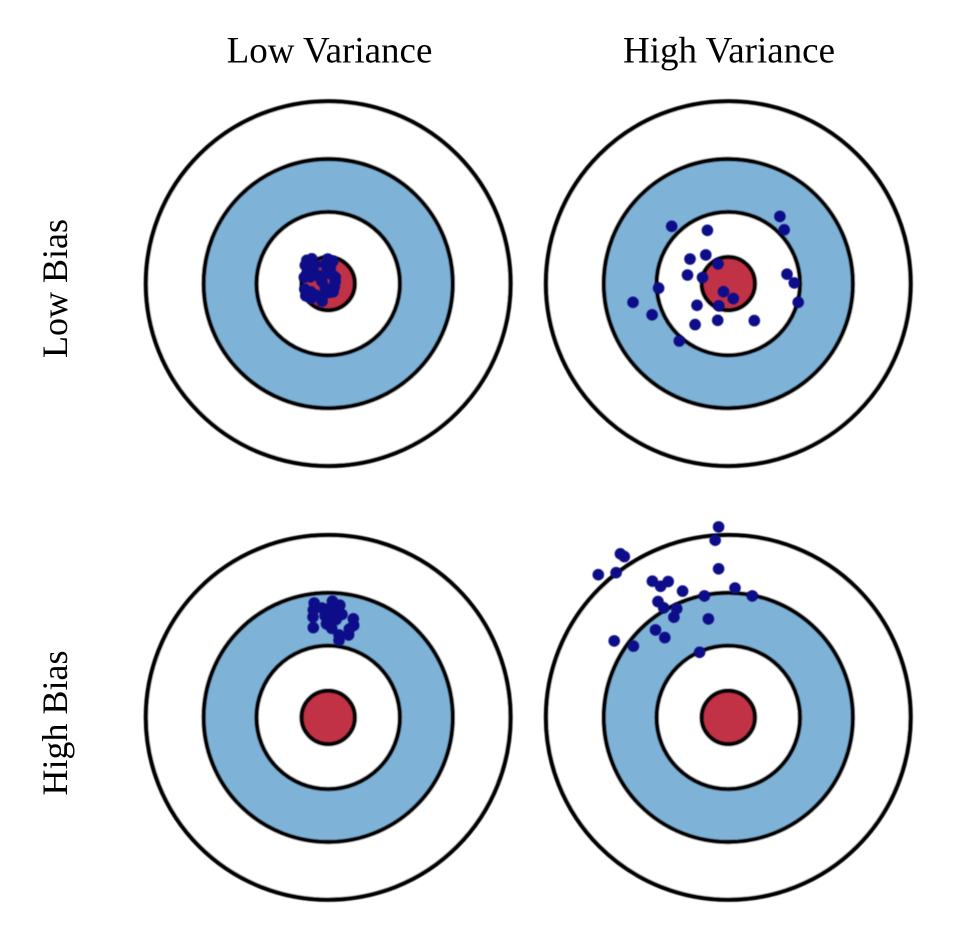 This screenshot has width=954, height=948. What do you see at coordinates (55, 722) in the screenshot?
I see `svg-text: High Bias` at bounding box center [55, 722].